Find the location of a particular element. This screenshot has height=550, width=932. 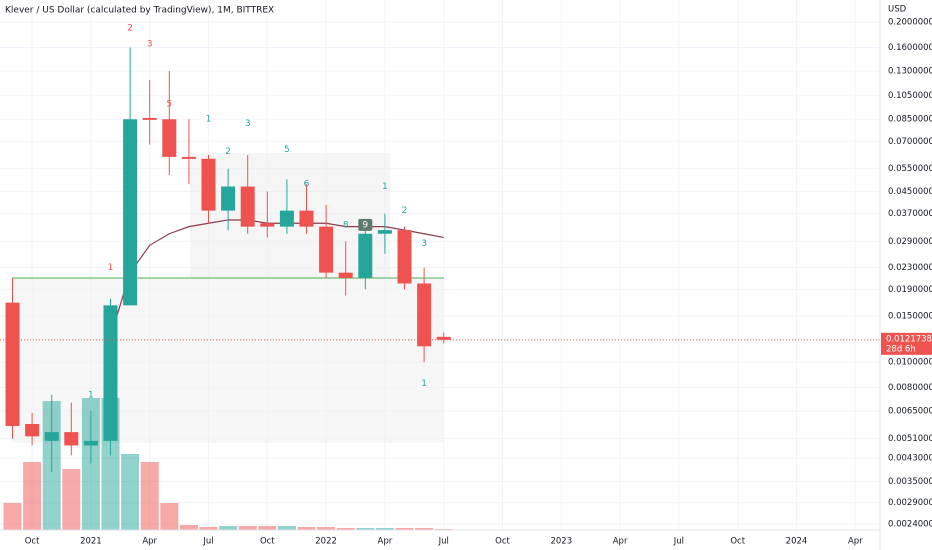

annotation-box is located at coordinates (365, 224).